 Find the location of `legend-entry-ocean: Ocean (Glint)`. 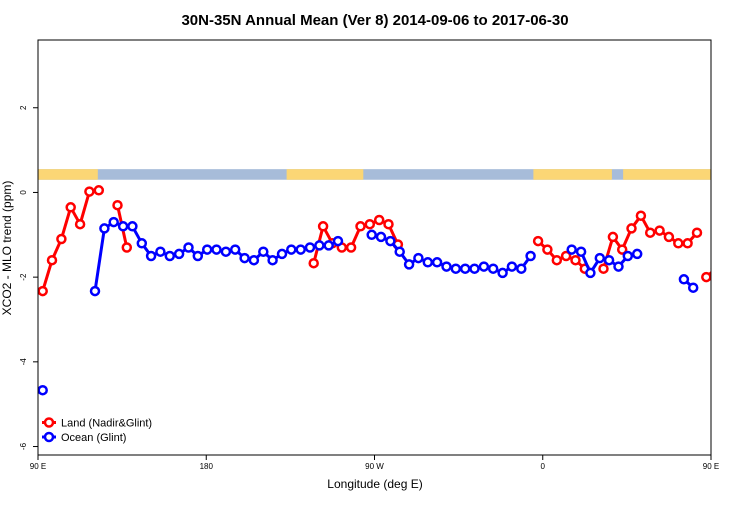

legend-entry-ocean: Ocean (Glint) is located at coordinates (84, 437).